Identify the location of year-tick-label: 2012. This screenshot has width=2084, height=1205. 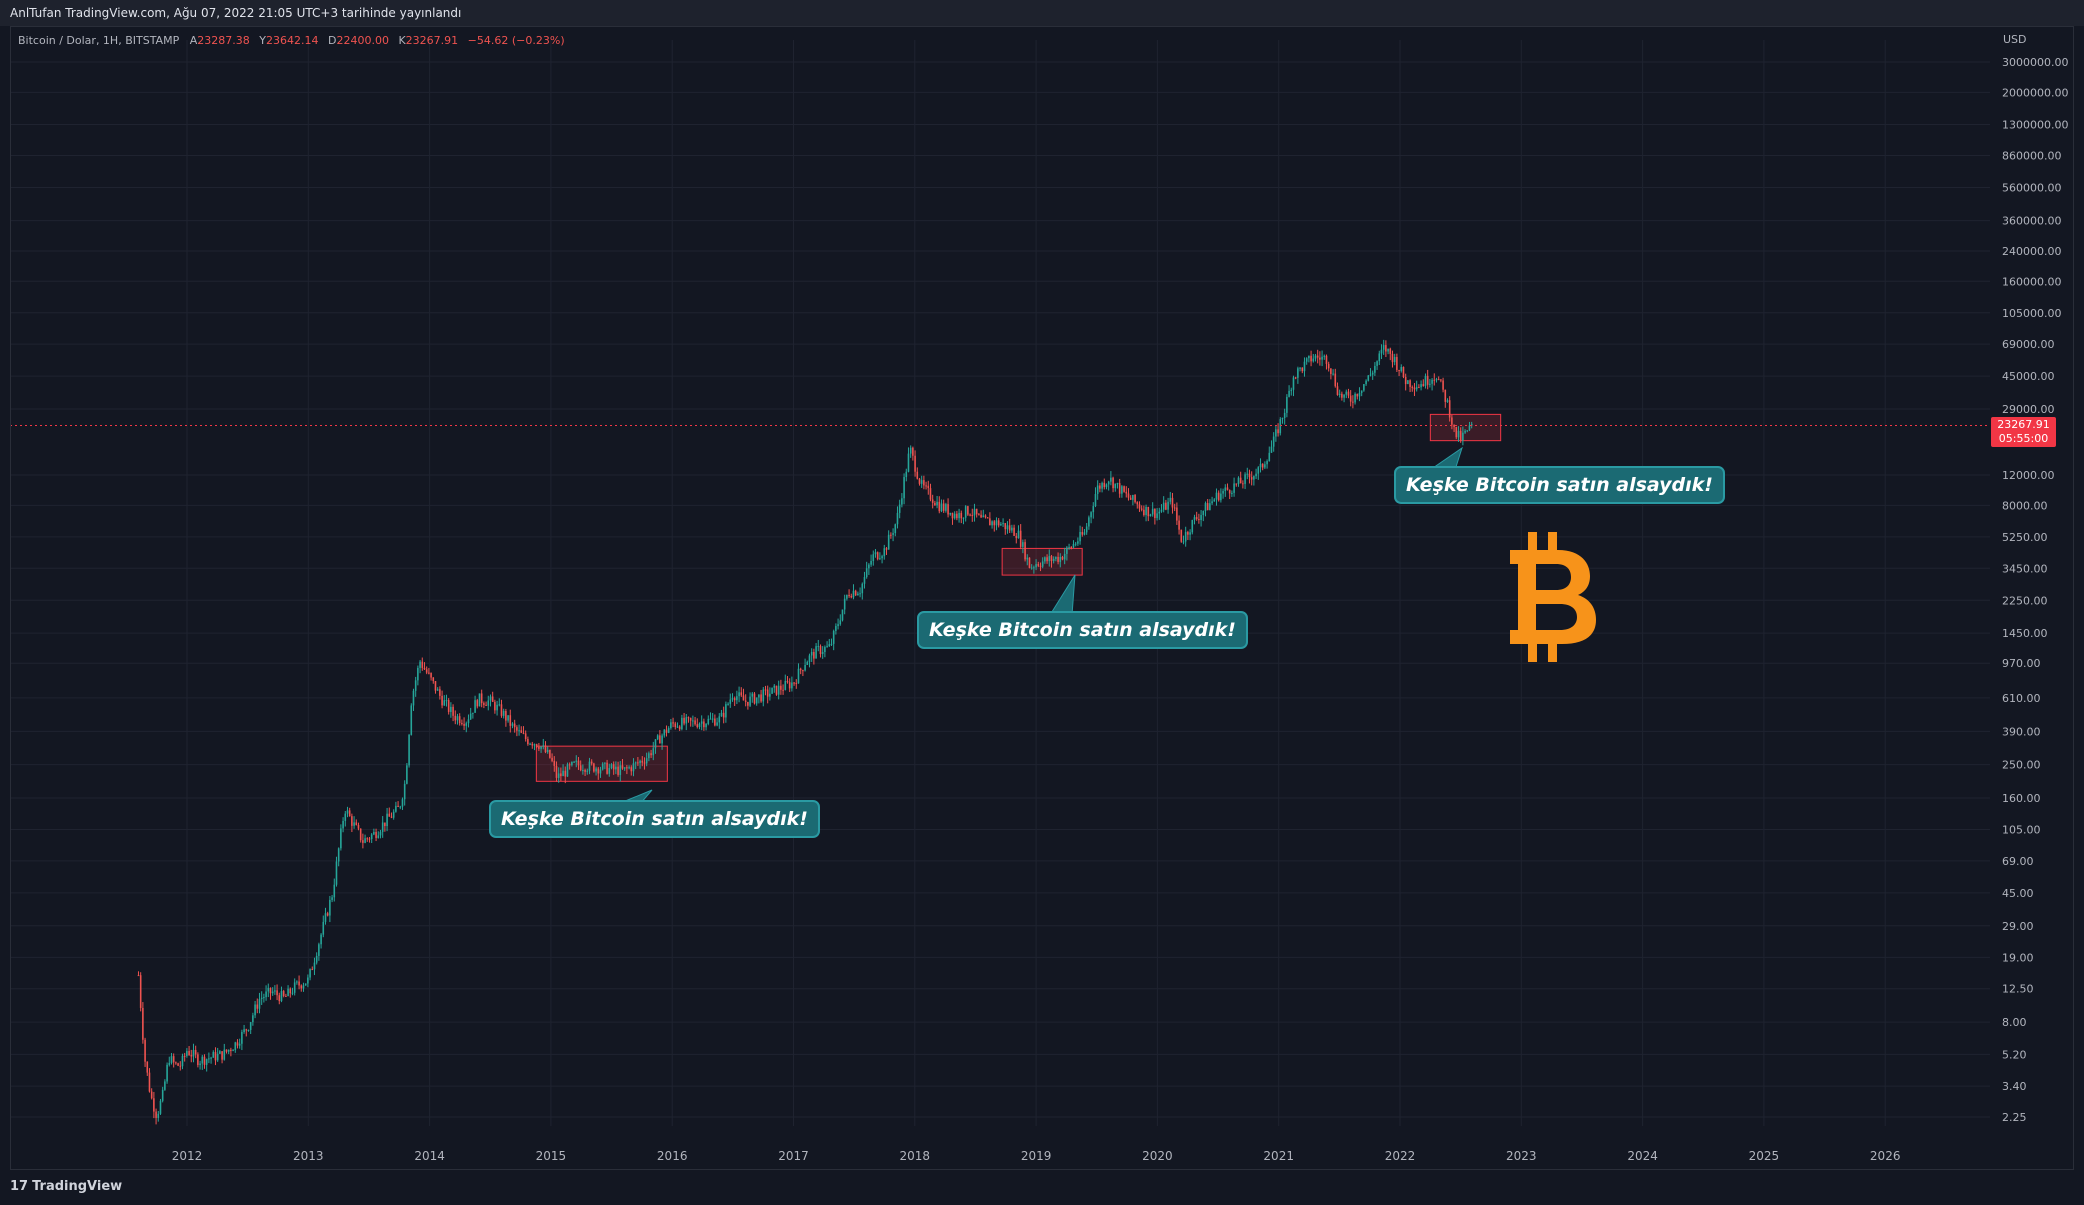
(187, 1156).